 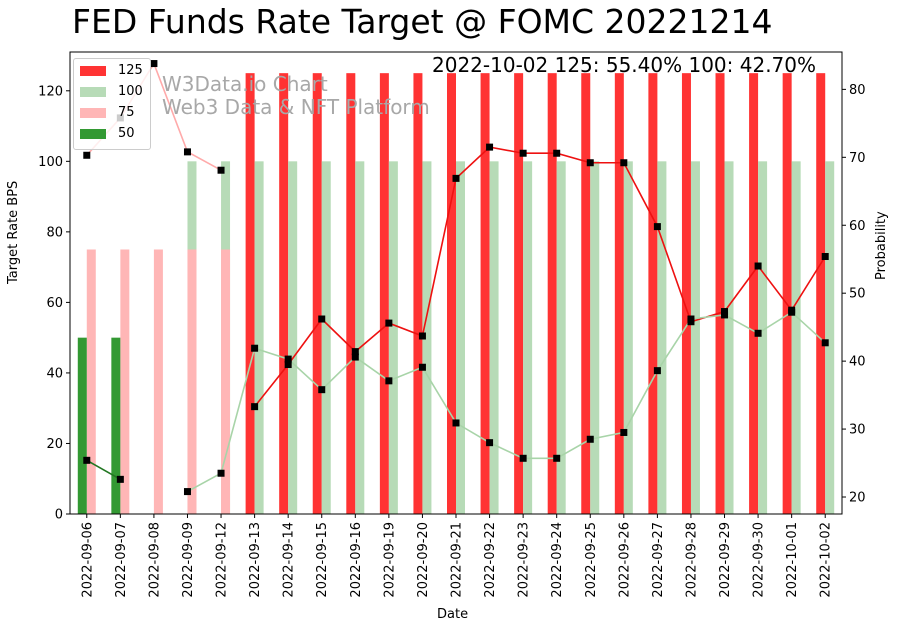 What do you see at coordinates (457, 560) in the screenshot?
I see `x-tick-label-2022-09-21: 2022-09-21` at bounding box center [457, 560].